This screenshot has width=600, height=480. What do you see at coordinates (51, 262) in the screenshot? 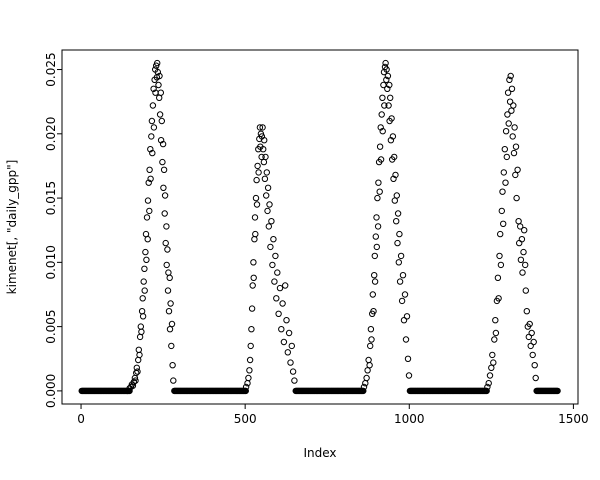
I see `y-axis-tick-label: 0.010` at bounding box center [51, 262].